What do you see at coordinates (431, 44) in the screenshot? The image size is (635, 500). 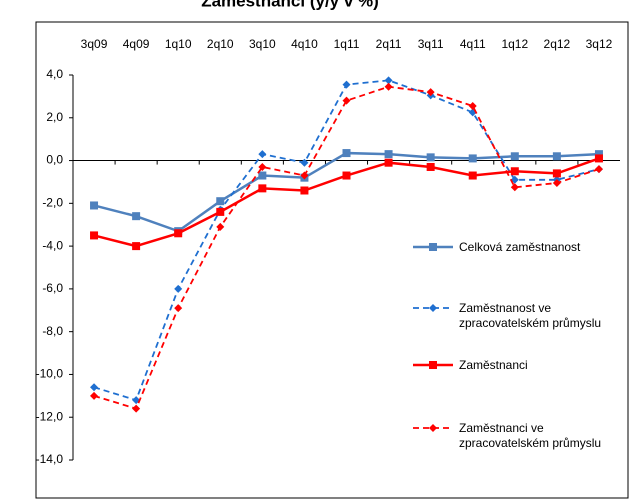 I see `x-tick-label: 3q11` at bounding box center [431, 44].